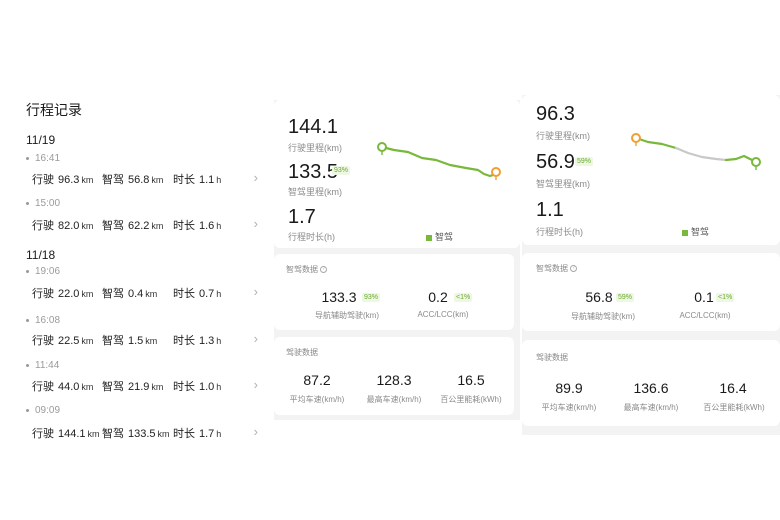 This screenshot has width=780, height=520. What do you see at coordinates (207, 294) in the screenshot?
I see `trip-duration: 0.7` at bounding box center [207, 294].